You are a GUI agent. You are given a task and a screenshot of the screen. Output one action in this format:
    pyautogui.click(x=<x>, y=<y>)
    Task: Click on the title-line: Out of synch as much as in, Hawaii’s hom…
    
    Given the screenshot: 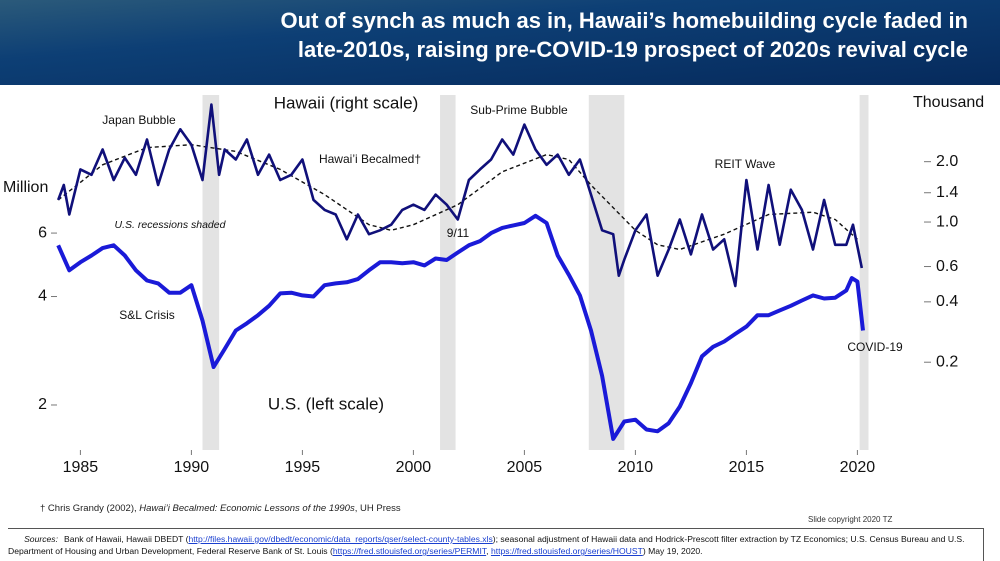 What is the action you would take?
    pyautogui.click(x=624, y=20)
    